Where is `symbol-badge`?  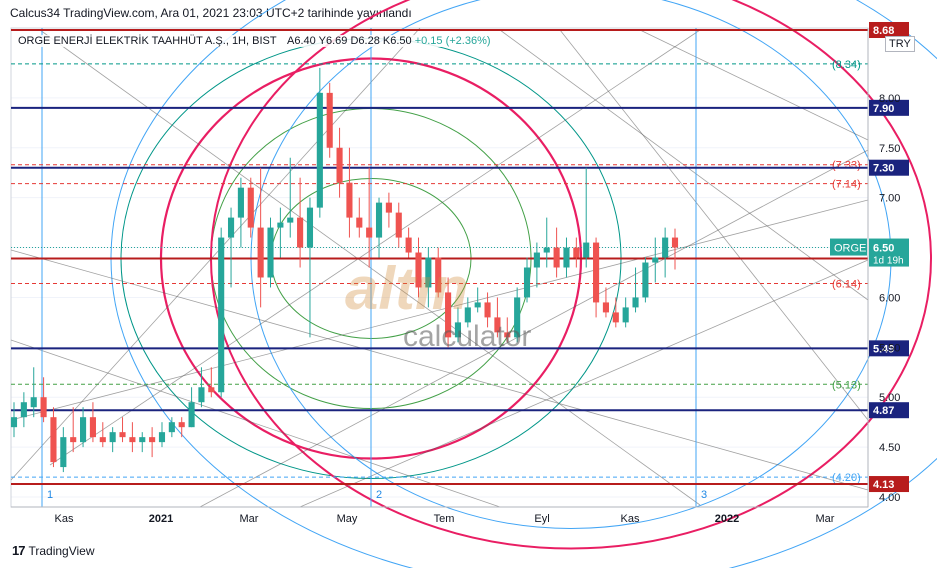
symbol-badge is located at coordinates (848, 247).